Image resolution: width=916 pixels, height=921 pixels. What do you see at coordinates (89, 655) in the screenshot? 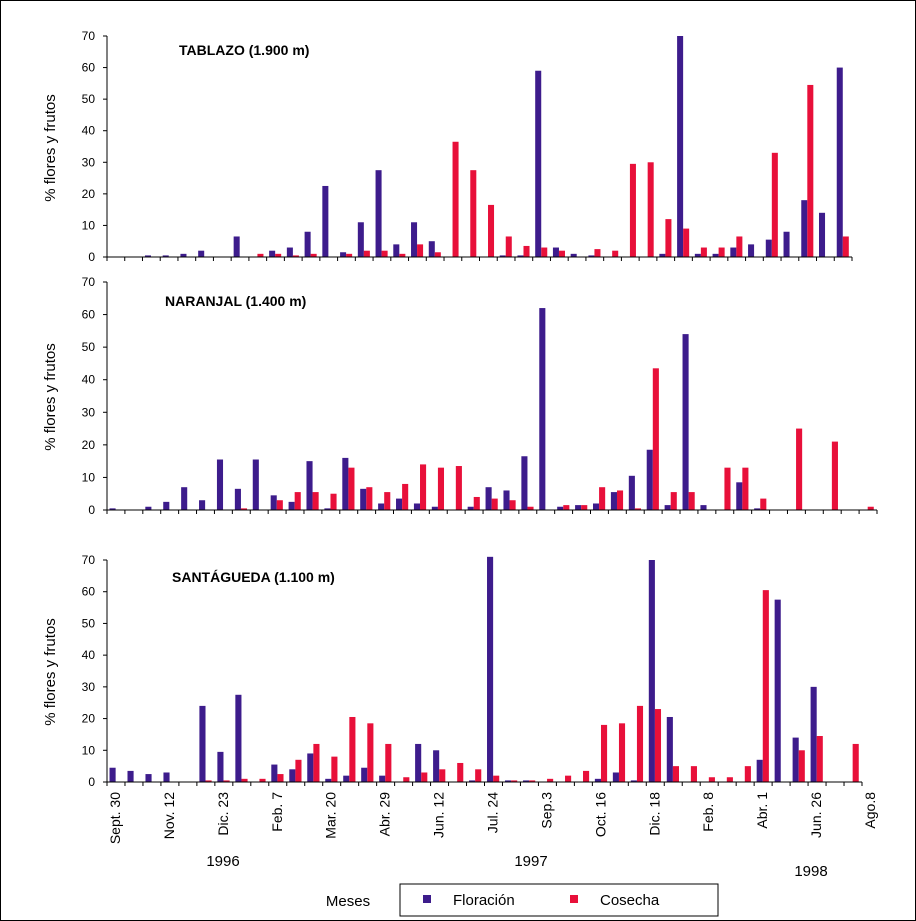
I see `y-tick-label: 40` at bounding box center [89, 655].